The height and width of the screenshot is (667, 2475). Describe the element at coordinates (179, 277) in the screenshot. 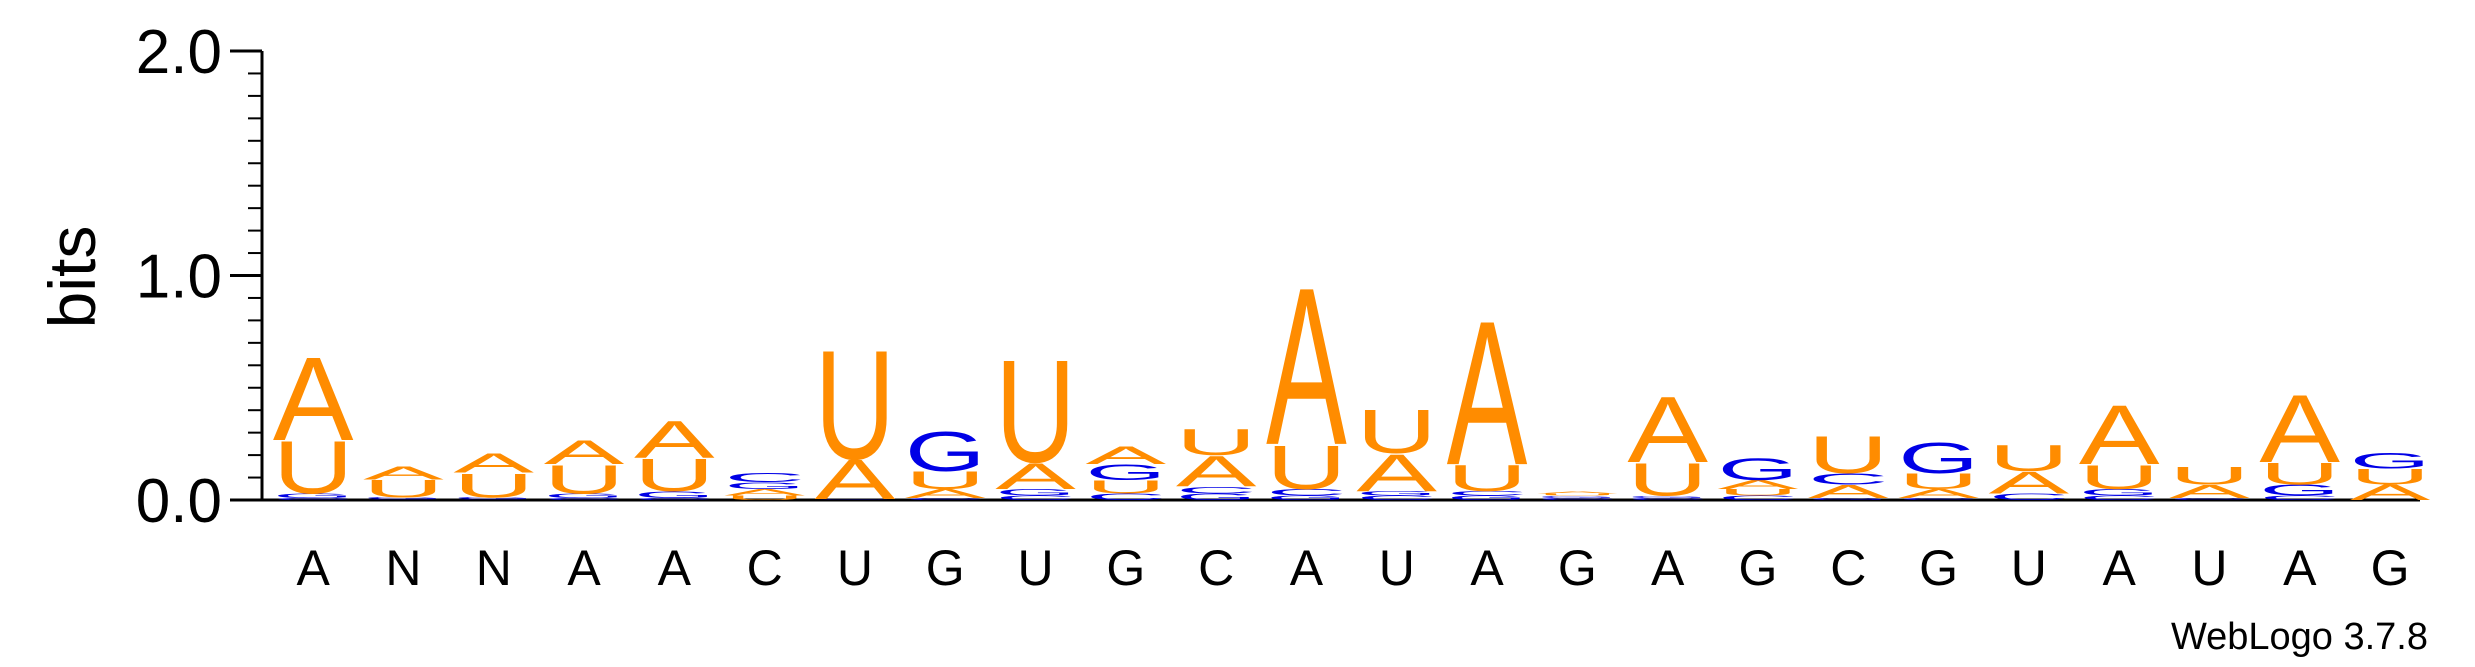

I see `y-tick-label: 1.0` at that location.